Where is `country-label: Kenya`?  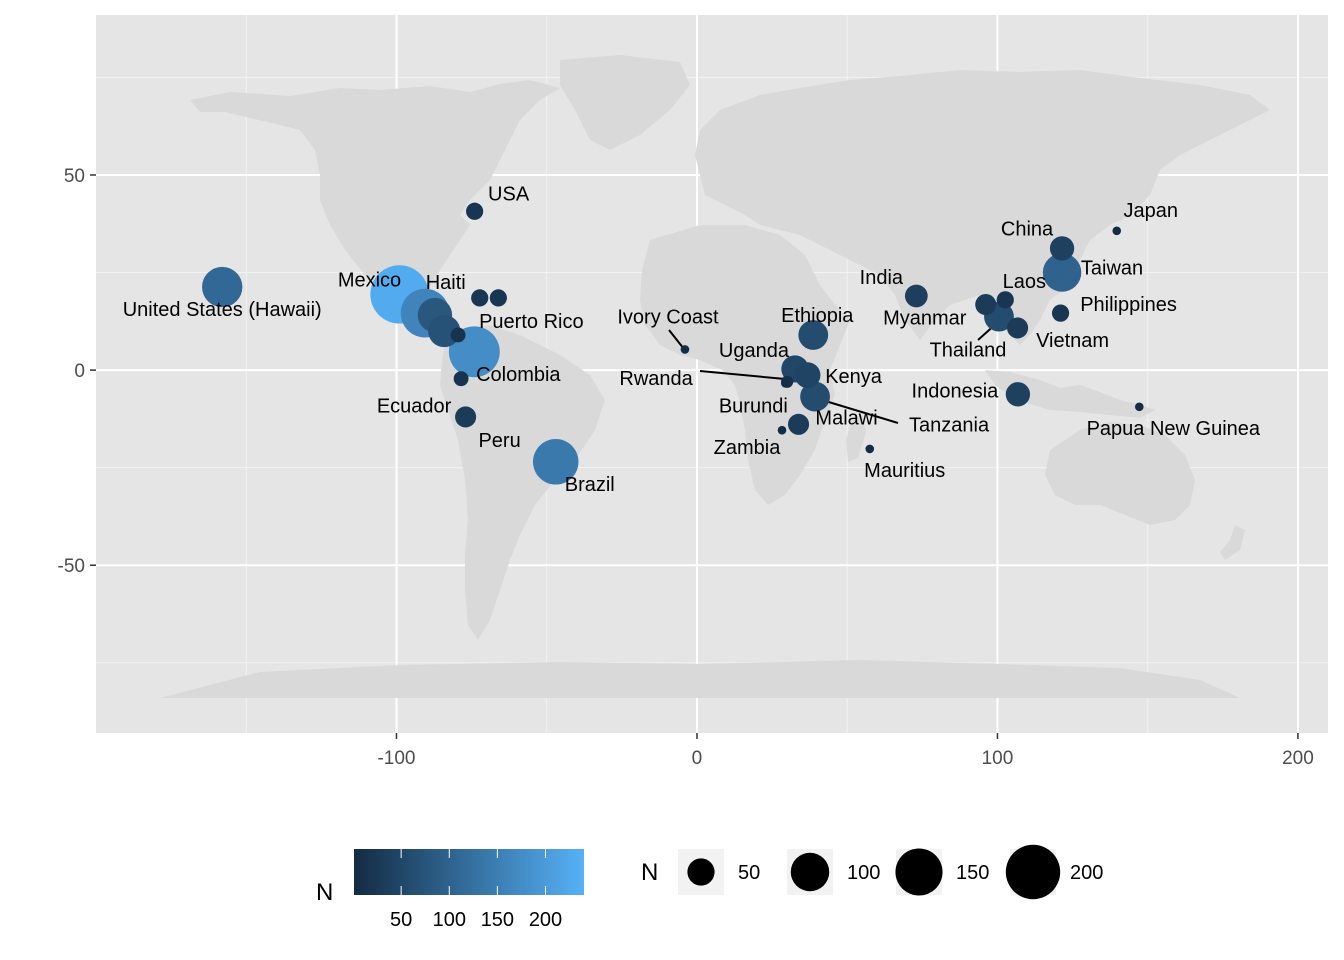
country-label: Kenya is located at coordinates (854, 377).